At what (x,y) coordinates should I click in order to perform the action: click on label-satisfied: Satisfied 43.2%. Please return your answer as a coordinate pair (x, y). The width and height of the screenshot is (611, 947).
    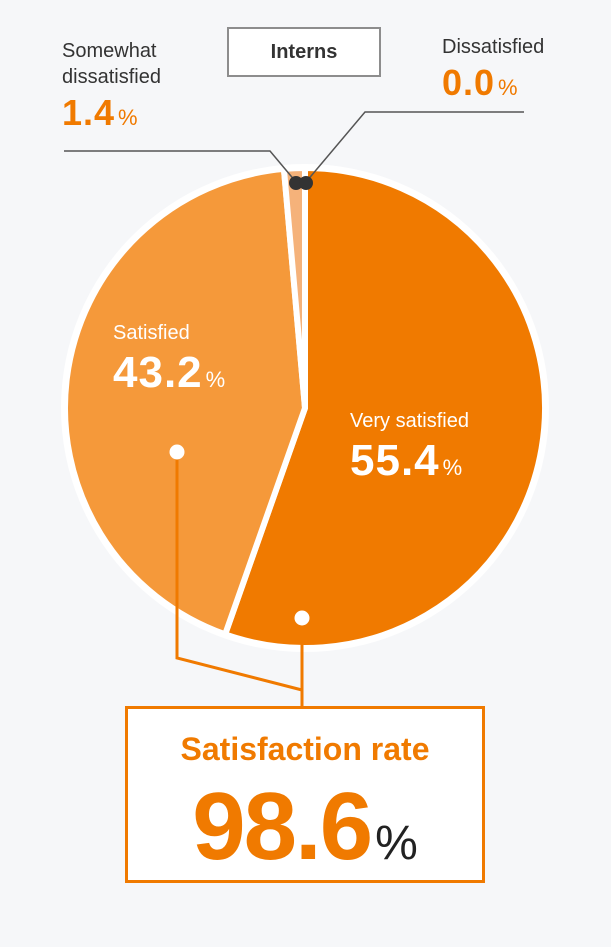
    Looking at the image, I should click on (169, 359).